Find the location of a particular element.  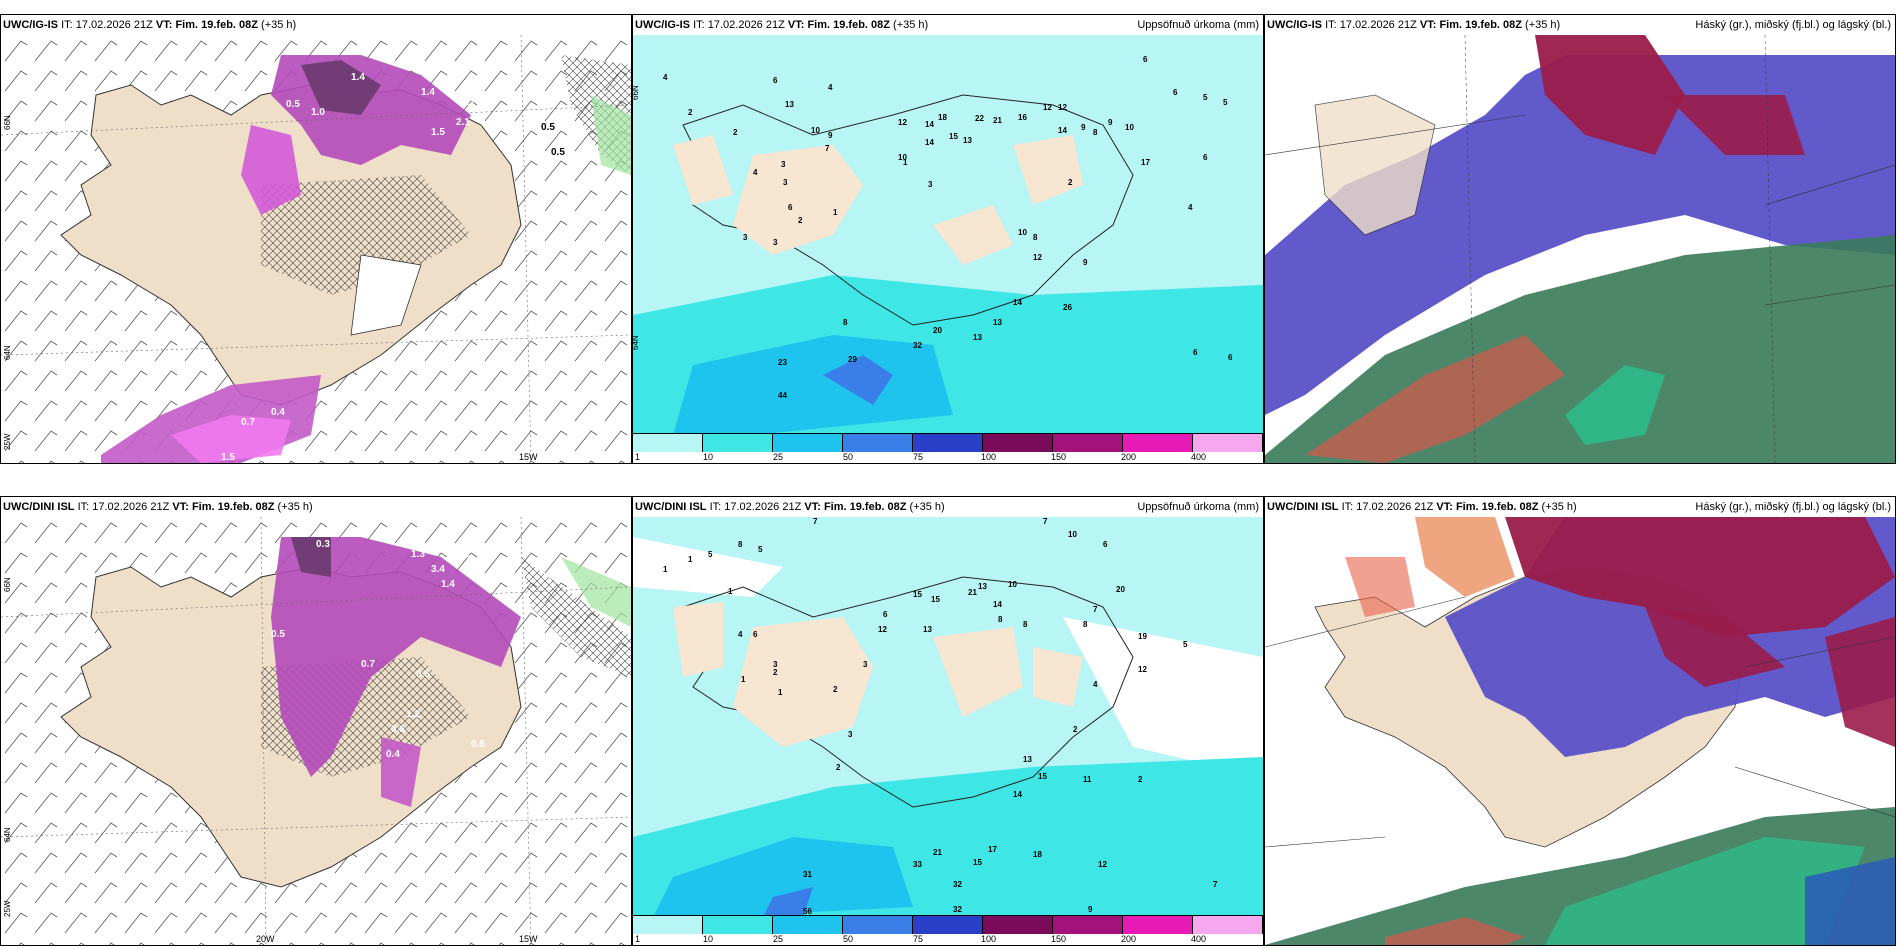

snow-label: 3.4 is located at coordinates (438, 569).